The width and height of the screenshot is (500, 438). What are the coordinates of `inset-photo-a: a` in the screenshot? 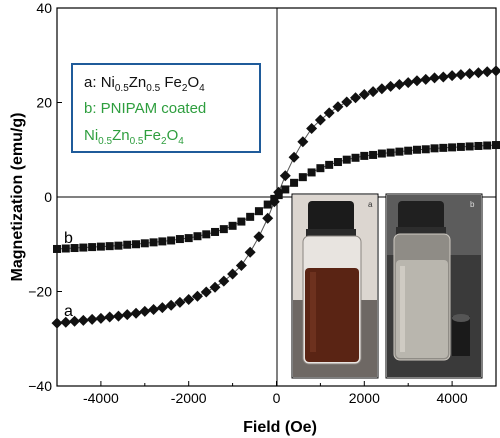 It's located at (335, 286).